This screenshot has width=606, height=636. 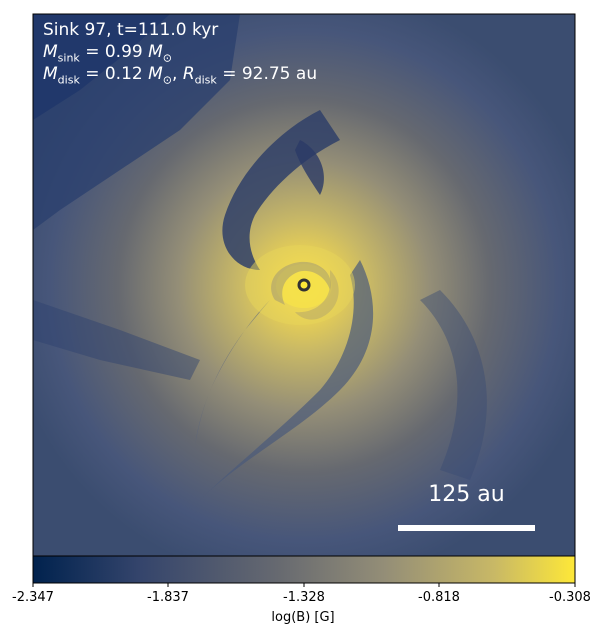 I want to click on colorbar-label: log(B) [G], so click(x=303, y=617).